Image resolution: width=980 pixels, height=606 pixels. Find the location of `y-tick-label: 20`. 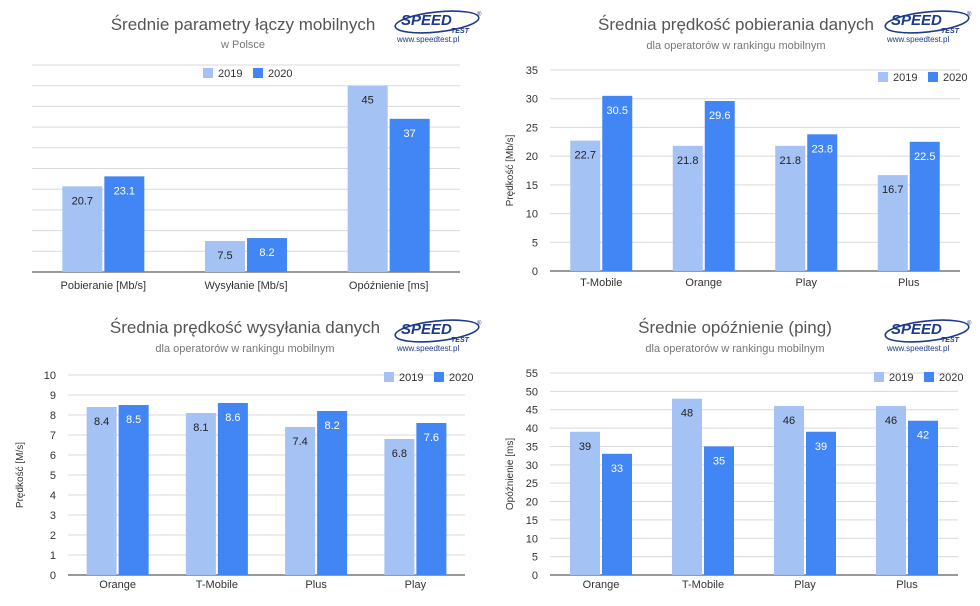

y-tick-label: 20 is located at coordinates (532, 157).